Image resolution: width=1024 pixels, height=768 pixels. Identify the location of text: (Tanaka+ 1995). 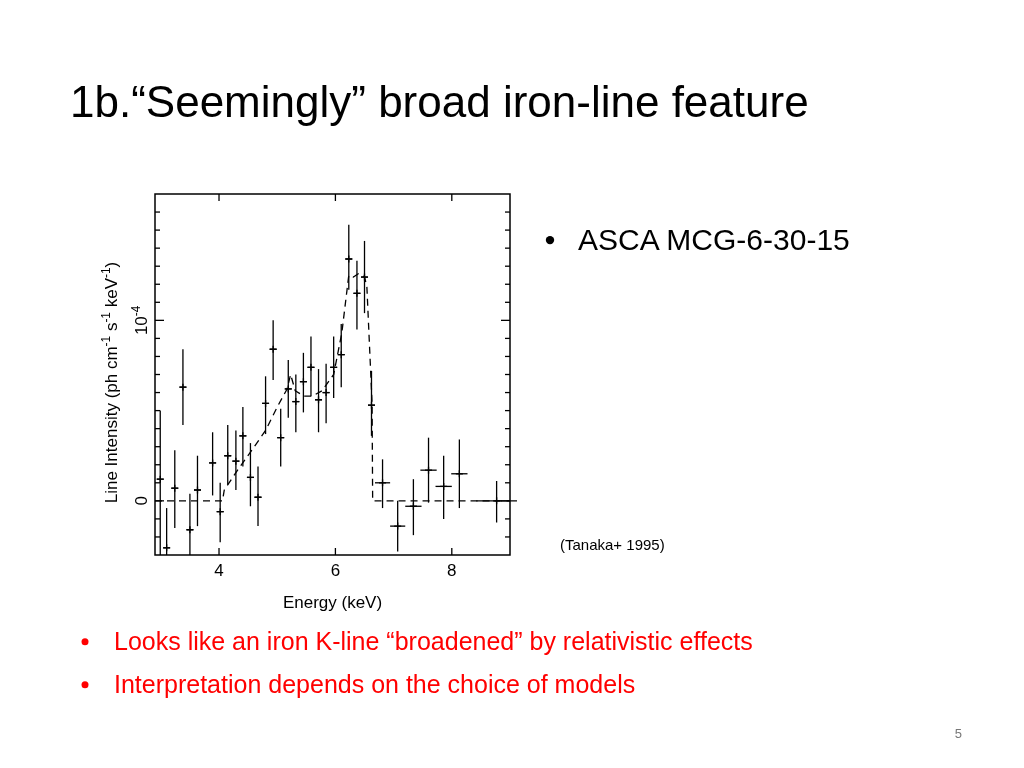
(612, 544).